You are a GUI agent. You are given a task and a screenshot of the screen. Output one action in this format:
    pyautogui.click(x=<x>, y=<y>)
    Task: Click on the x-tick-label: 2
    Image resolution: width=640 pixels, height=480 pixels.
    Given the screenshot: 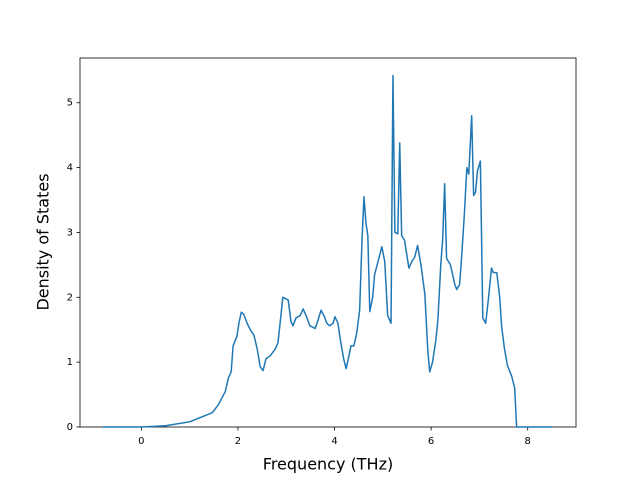 What is the action you would take?
    pyautogui.click(x=238, y=441)
    